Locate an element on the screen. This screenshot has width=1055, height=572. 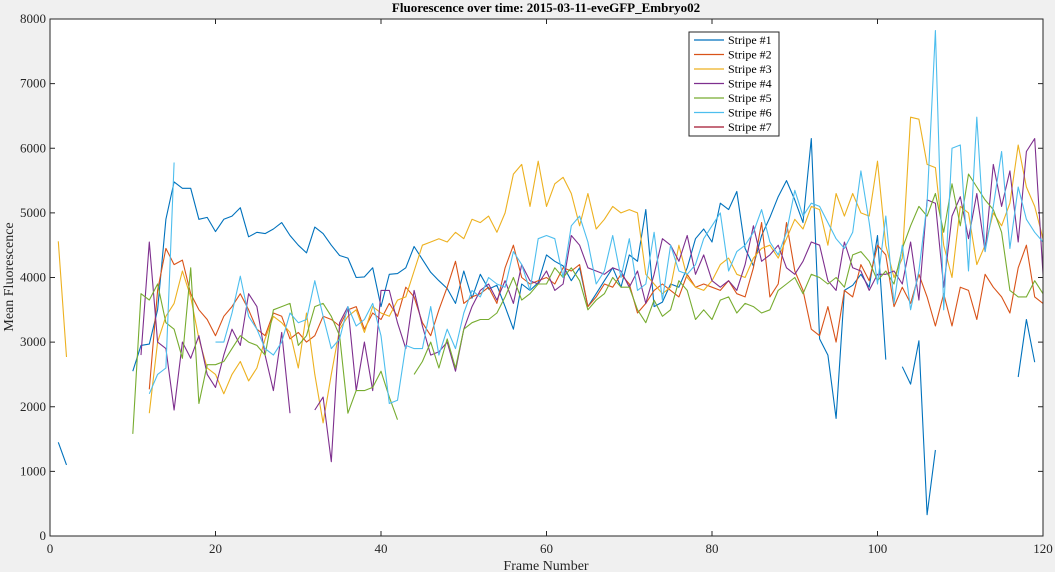
y-tick-label: 7000 is located at coordinates (33, 83).